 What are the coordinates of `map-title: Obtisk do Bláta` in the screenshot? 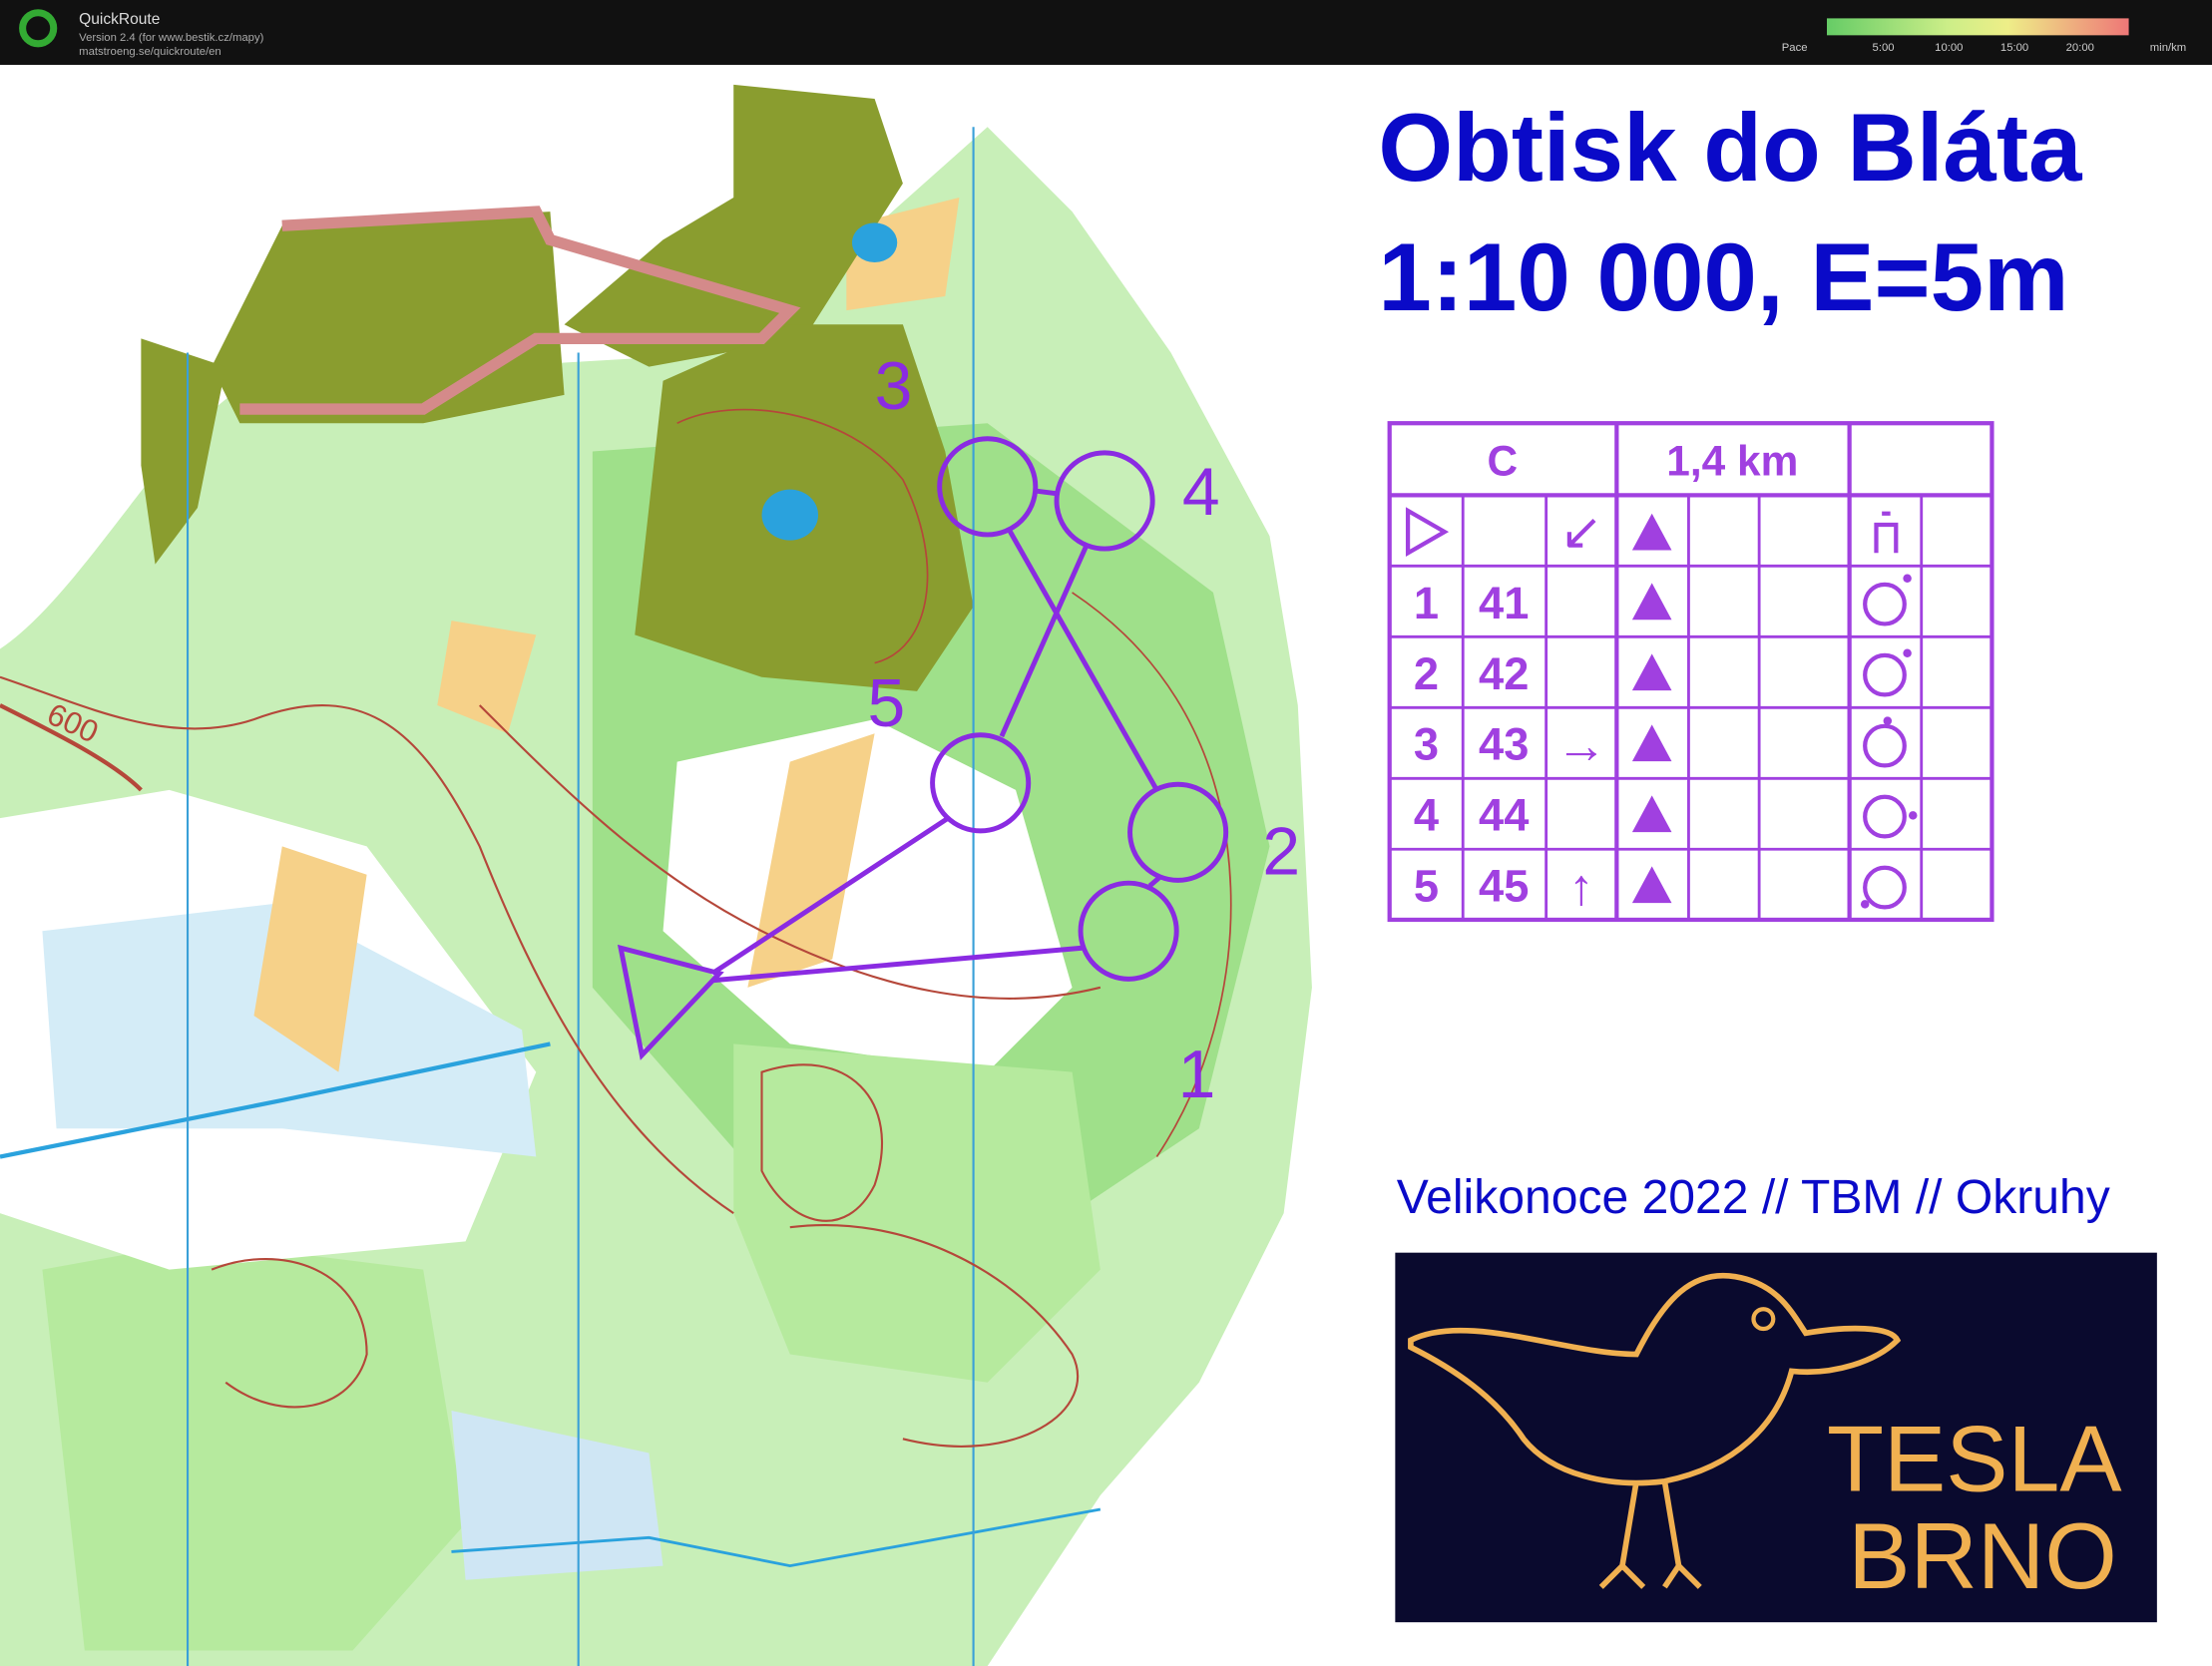 It's located at (1730, 148).